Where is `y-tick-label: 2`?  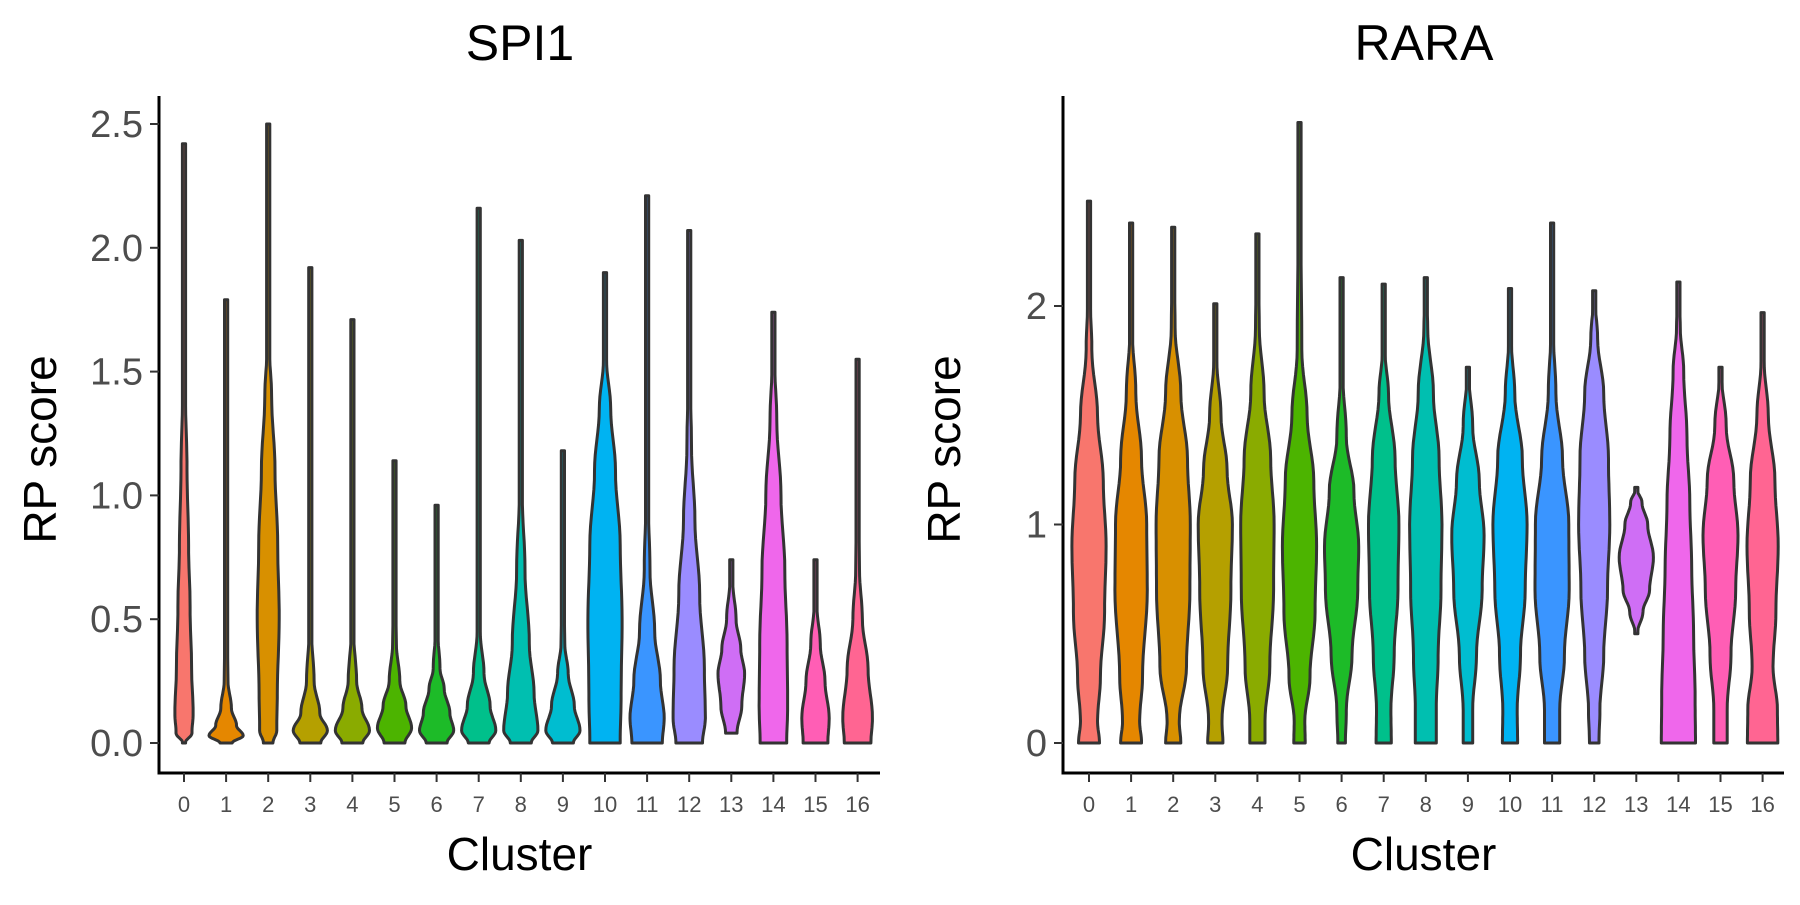
y-tick-label: 2 is located at coordinates (1036, 307).